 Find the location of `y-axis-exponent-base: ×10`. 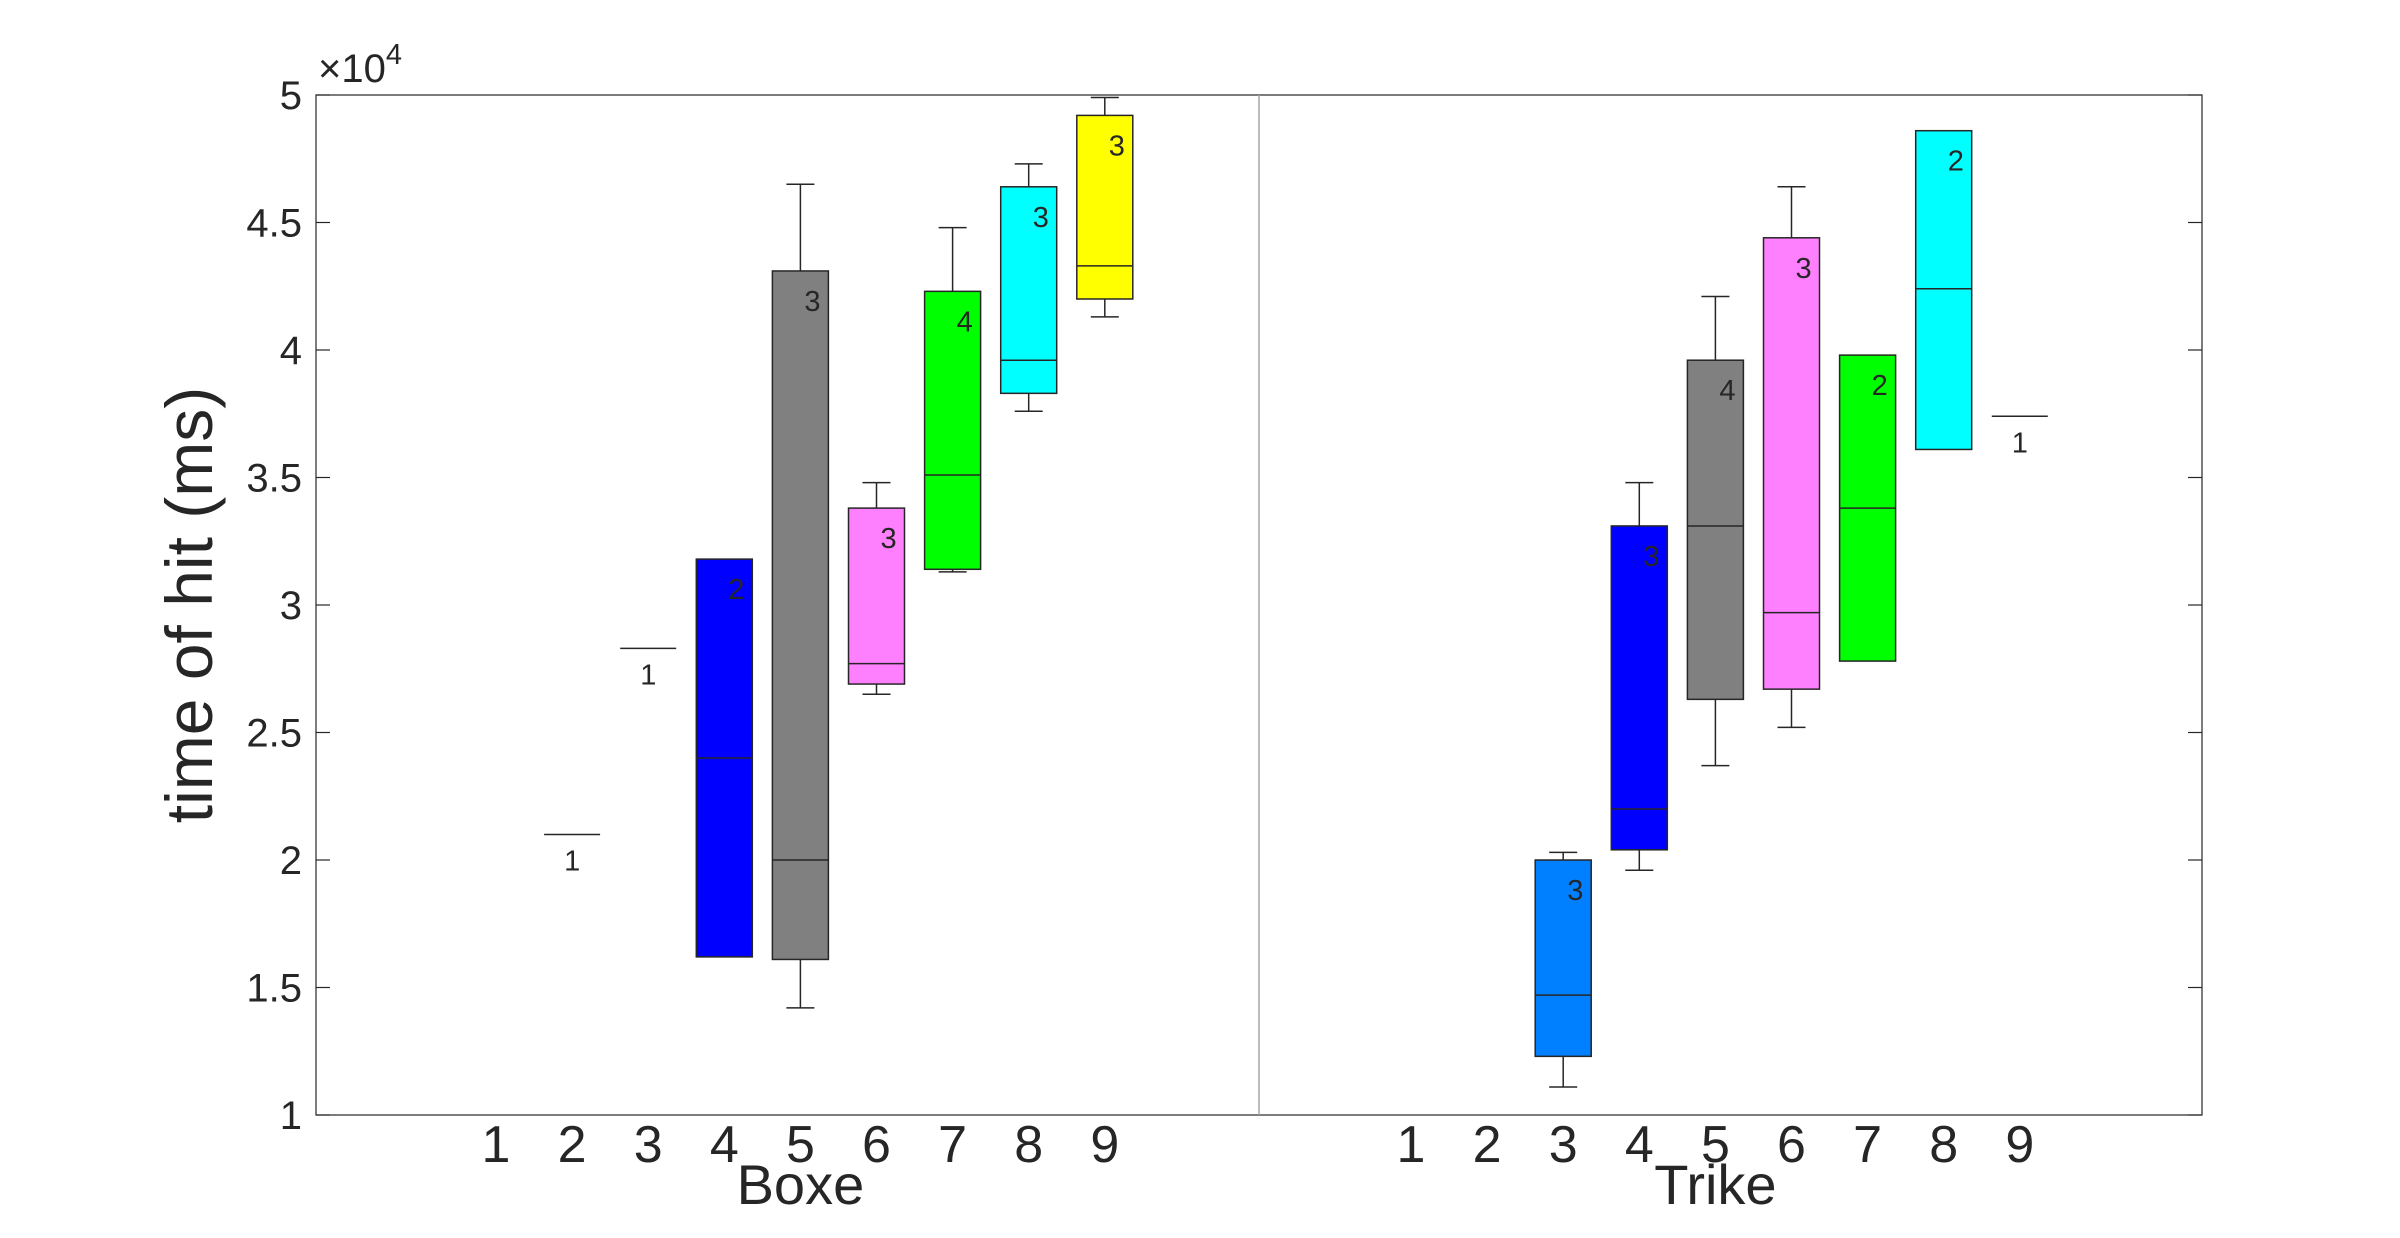

y-axis-exponent-base: ×10 is located at coordinates (352, 69).